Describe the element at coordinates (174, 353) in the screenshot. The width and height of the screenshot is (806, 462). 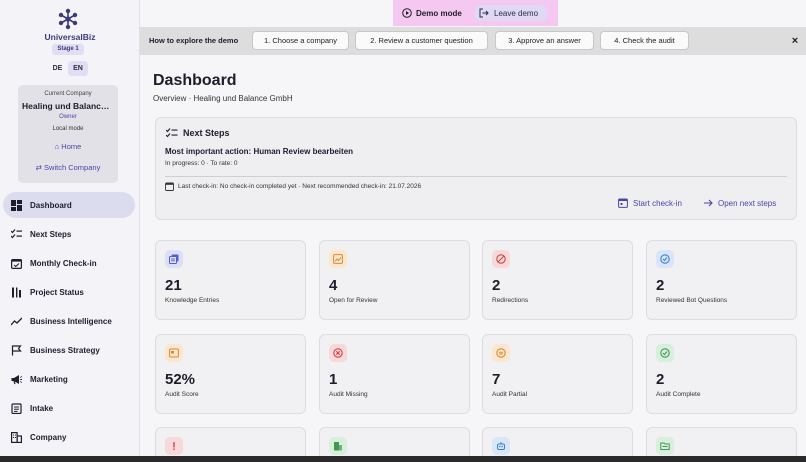
I see `score-icon` at that location.